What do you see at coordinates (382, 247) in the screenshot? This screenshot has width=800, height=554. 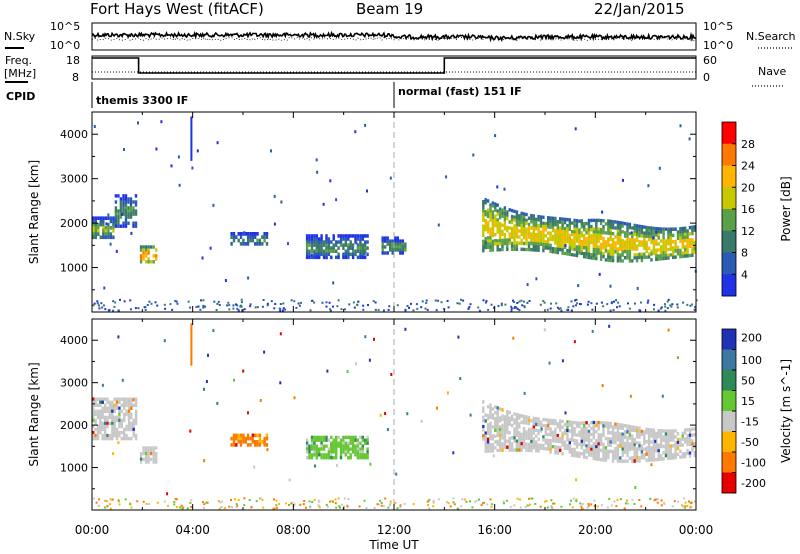 I see `heatmap-cell-p0-r5` at bounding box center [382, 247].